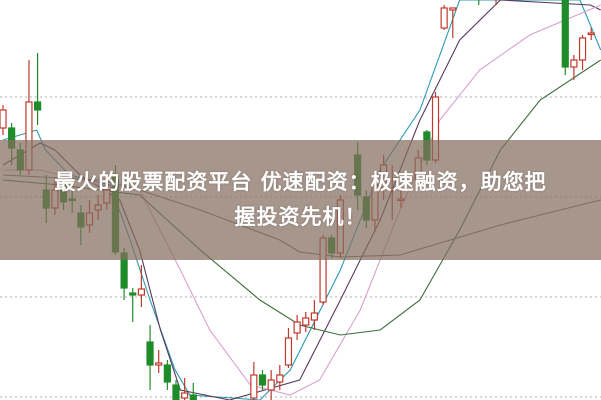 The image size is (601, 400). Describe the element at coordinates (300, 217) in the screenshot. I see `banner-line-2: 握投资先机！` at that location.